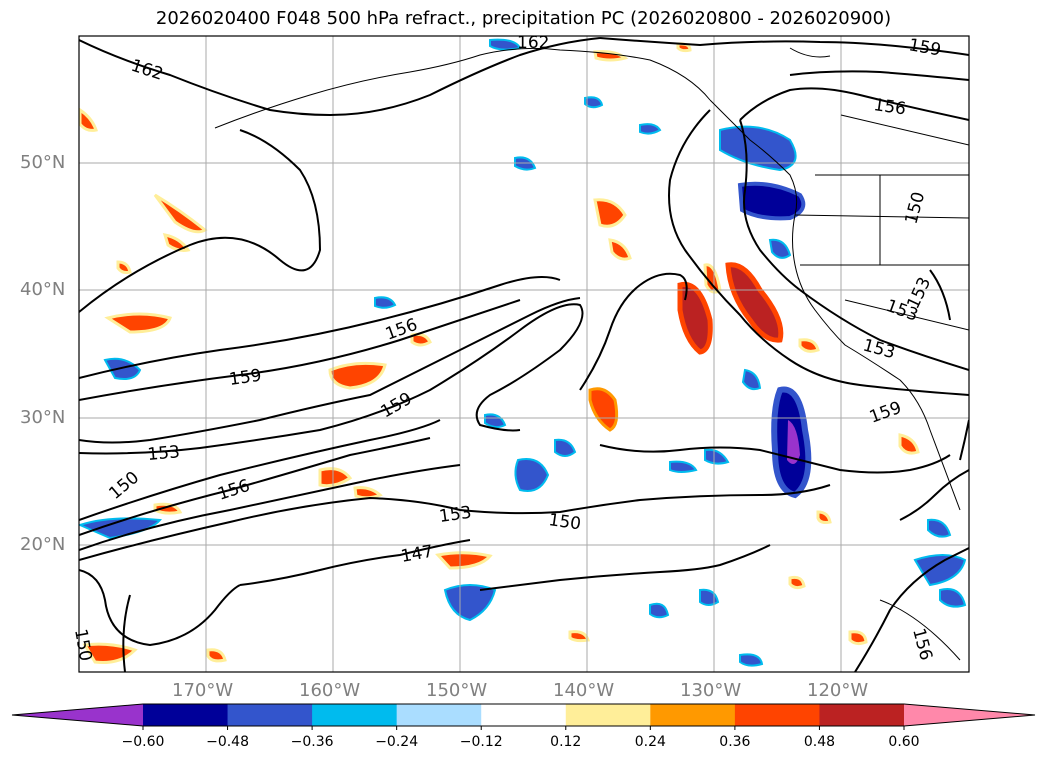  I want to click on colorbar-tick-label: −0.12, so click(481, 742).